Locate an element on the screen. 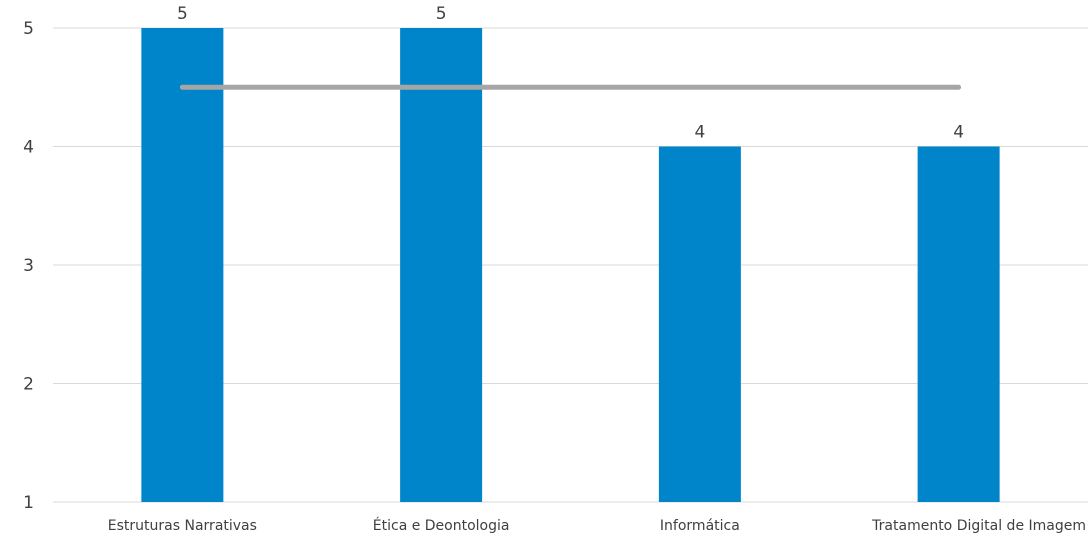 This screenshot has height=543, width=1088. y-axis-ticks: 1 2 3 4 5 is located at coordinates (28, 266).